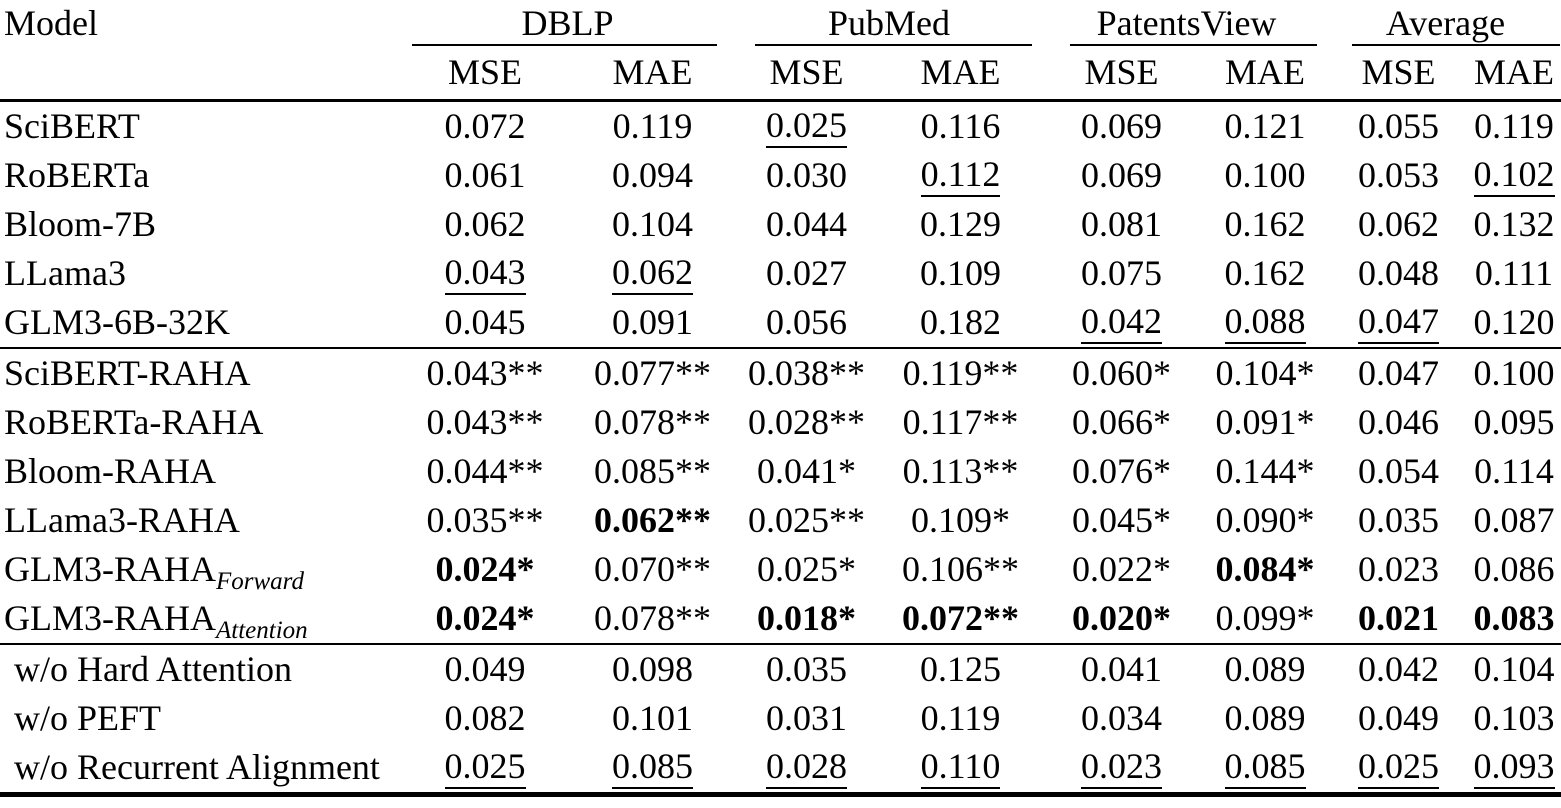  I want to click on metric-value: 0.100, so click(1514, 373).